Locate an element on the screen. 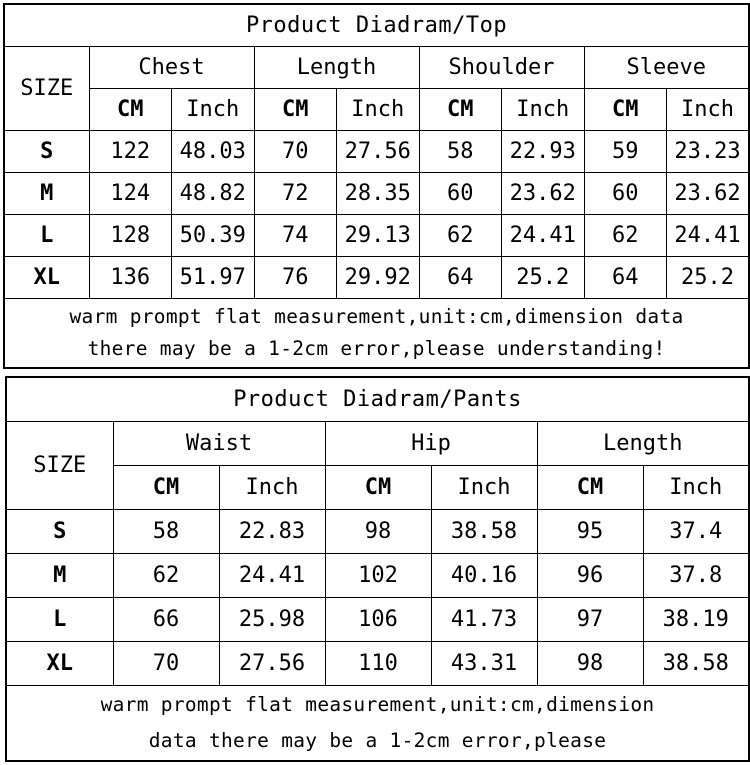 This screenshot has width=750, height=765. table-row: M 62 24.41 102 40.16 96 37.8 is located at coordinates (377, 575).